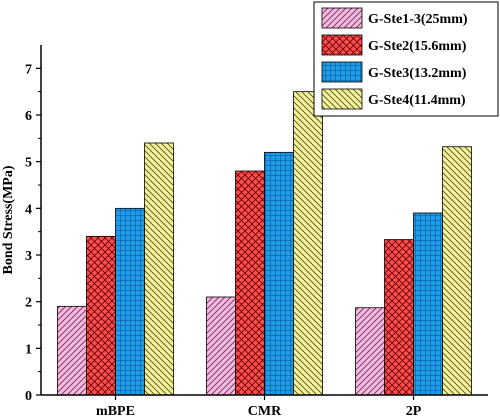 The height and width of the screenshot is (418, 500). Describe the element at coordinates (33, 233) in the screenshot. I see `y-axis-ticks: 0 1 2 3 4 5 6 7` at that location.